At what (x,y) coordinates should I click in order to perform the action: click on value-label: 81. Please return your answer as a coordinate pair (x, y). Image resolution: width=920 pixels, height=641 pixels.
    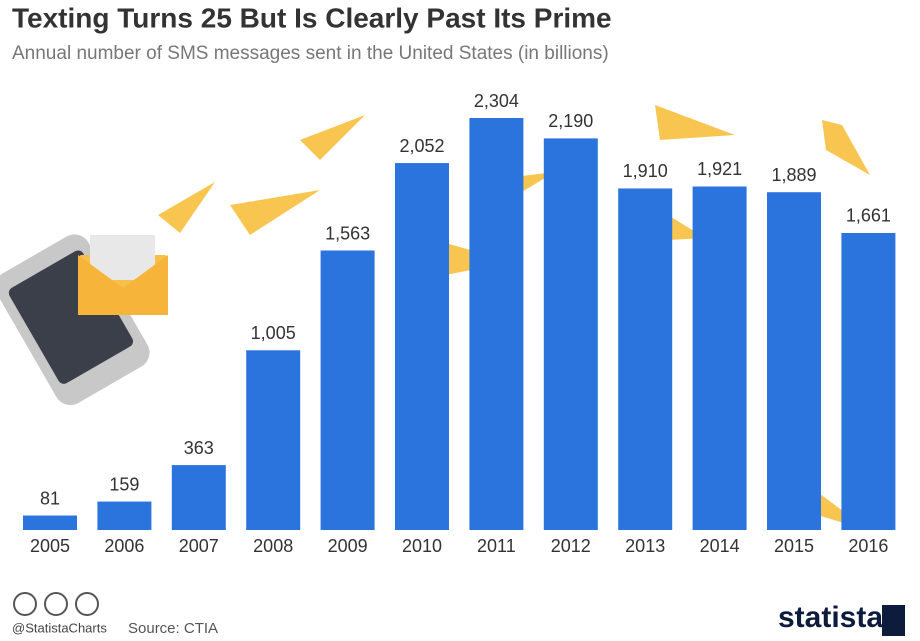
    Looking at the image, I should click on (50, 498).